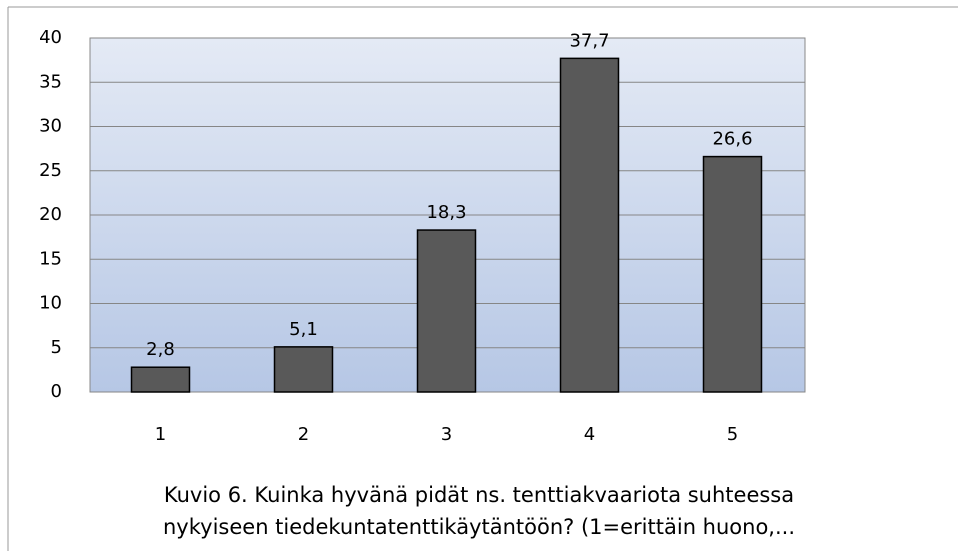 The image size is (958, 551). What do you see at coordinates (50, 37) in the screenshot?
I see `y-tick-label: 40` at bounding box center [50, 37].